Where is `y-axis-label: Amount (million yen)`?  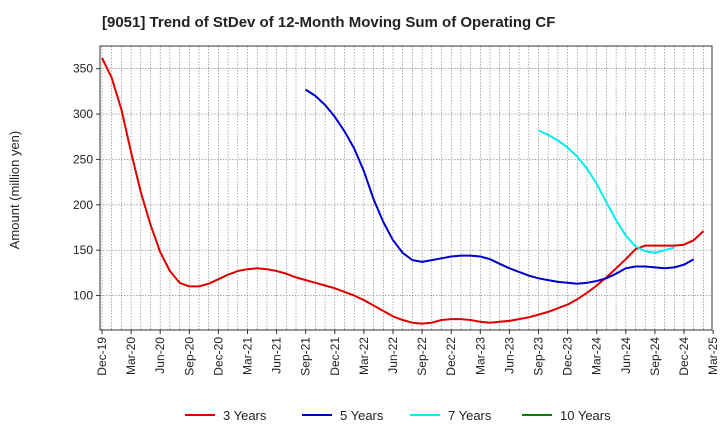 y-axis-label: Amount (million yen) is located at coordinates (14, 190).